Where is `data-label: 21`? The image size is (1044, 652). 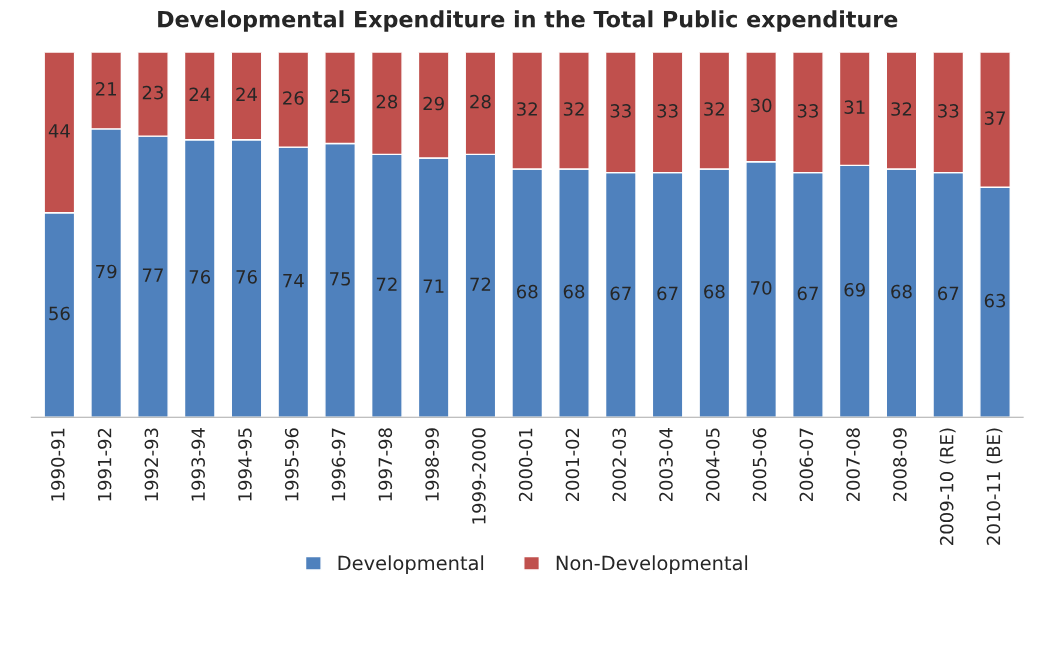
data-label: 21 is located at coordinates (106, 89).